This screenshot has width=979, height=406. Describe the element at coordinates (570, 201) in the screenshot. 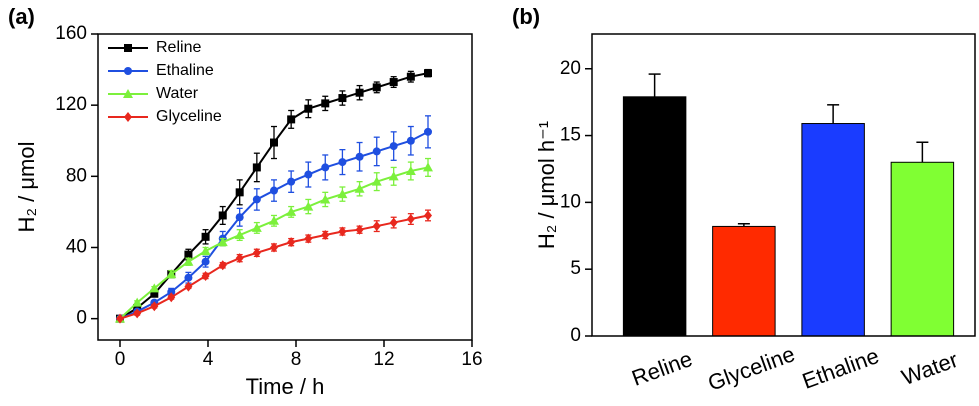

I see `y-tick-label: 10` at that location.